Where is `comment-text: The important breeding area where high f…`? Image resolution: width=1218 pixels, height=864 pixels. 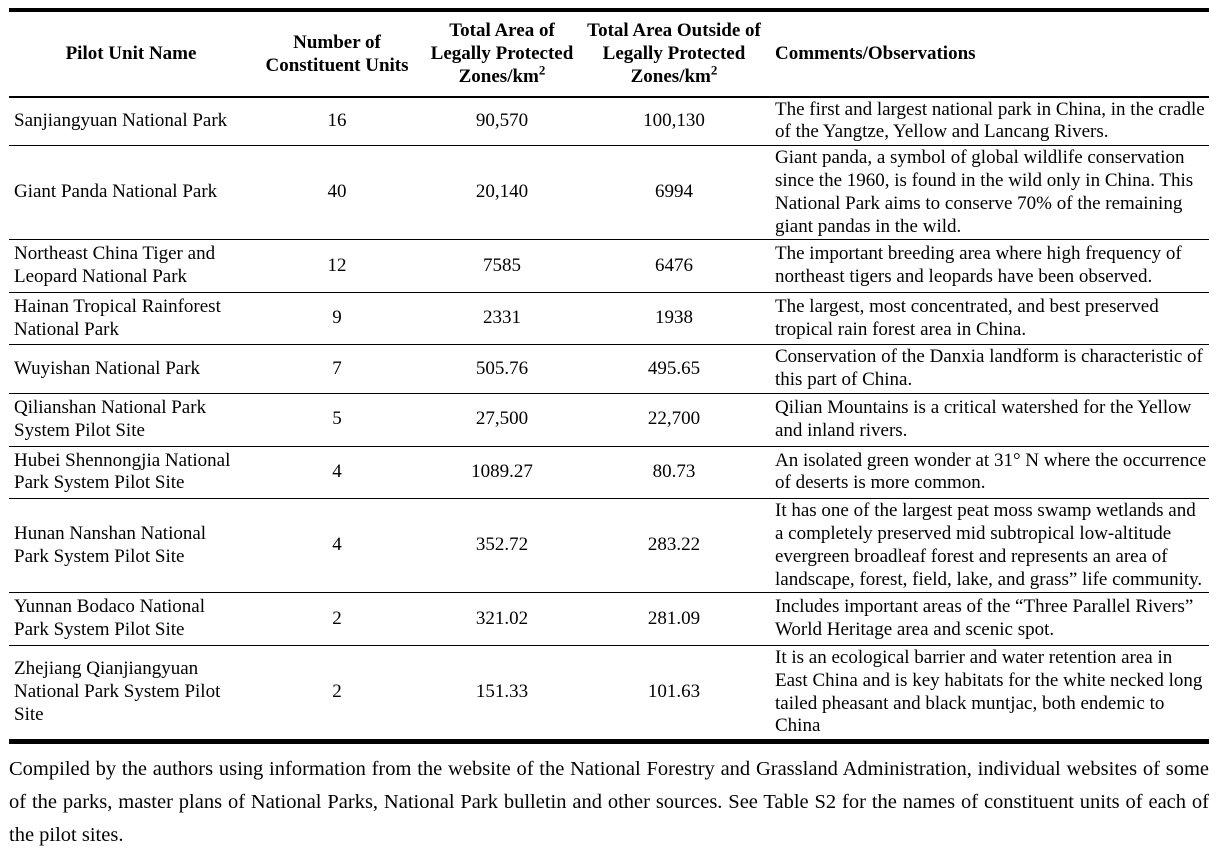
comment-text: The important breeding area where high f… is located at coordinates (978, 265).